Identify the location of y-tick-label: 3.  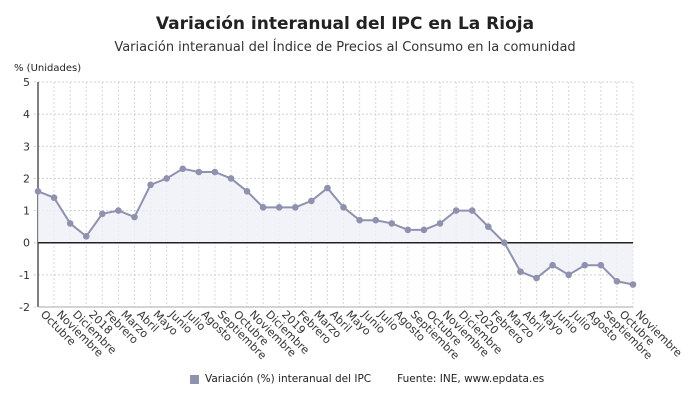
(26, 146).